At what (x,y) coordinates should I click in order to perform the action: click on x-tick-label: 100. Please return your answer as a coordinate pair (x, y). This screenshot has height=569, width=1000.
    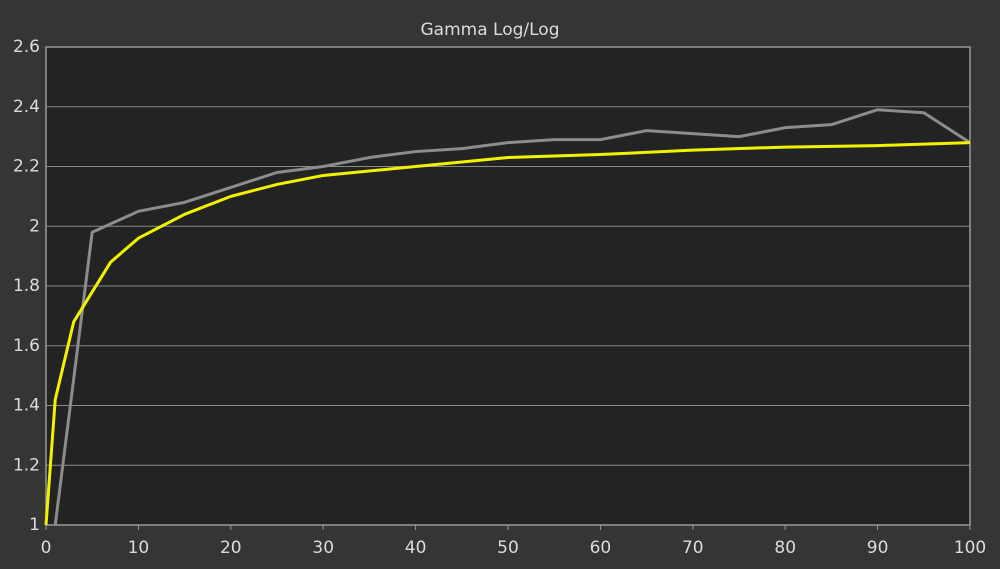
    Looking at the image, I should click on (970, 548).